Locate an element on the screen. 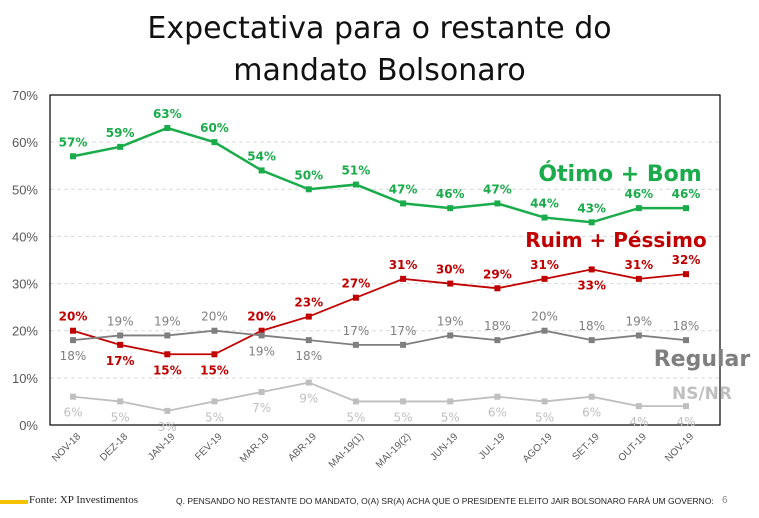  y-tick-label: 20% is located at coordinates (25, 331).